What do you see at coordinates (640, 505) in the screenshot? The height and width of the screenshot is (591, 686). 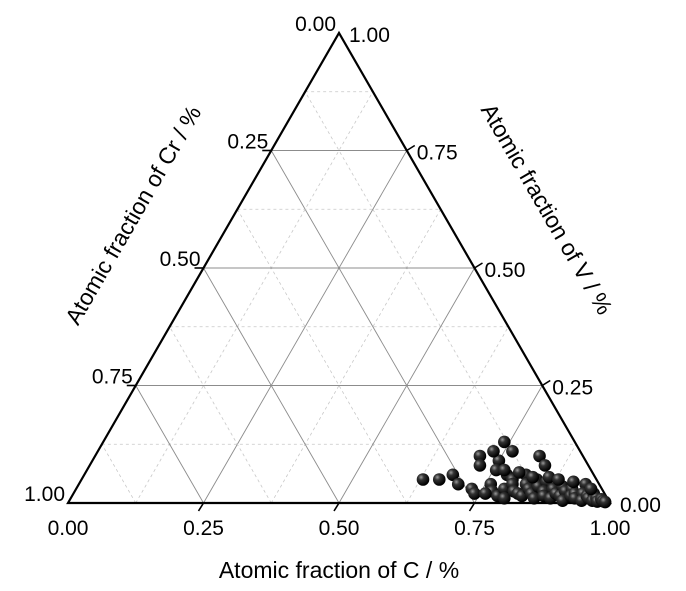 I see `right-tick-label: 0.00` at bounding box center [640, 505].